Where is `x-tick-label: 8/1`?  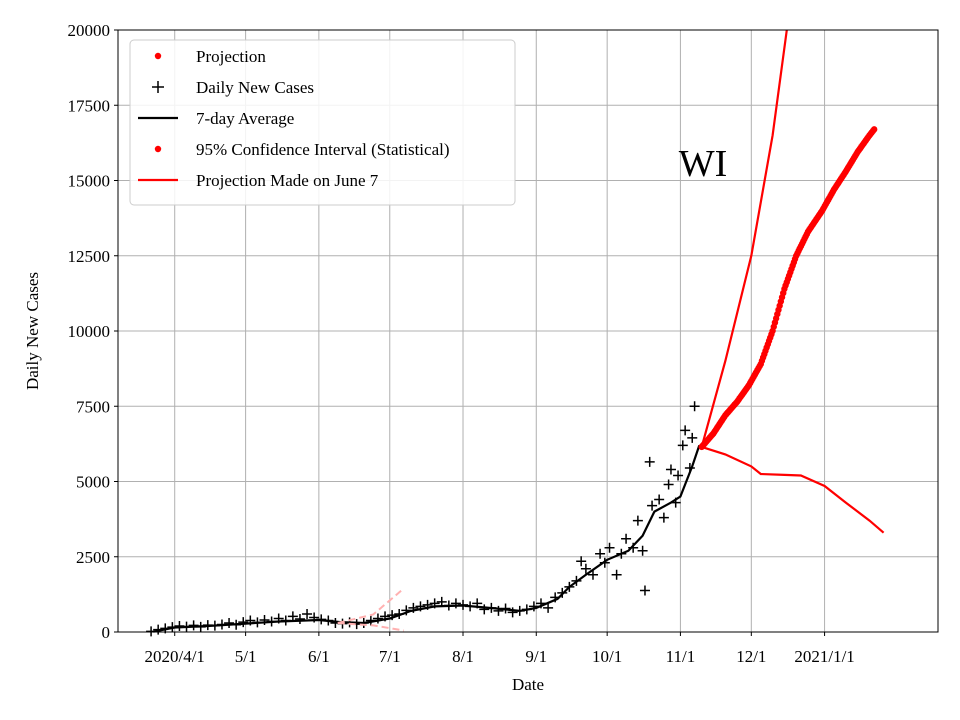 x-tick-label: 8/1 is located at coordinates (463, 656).